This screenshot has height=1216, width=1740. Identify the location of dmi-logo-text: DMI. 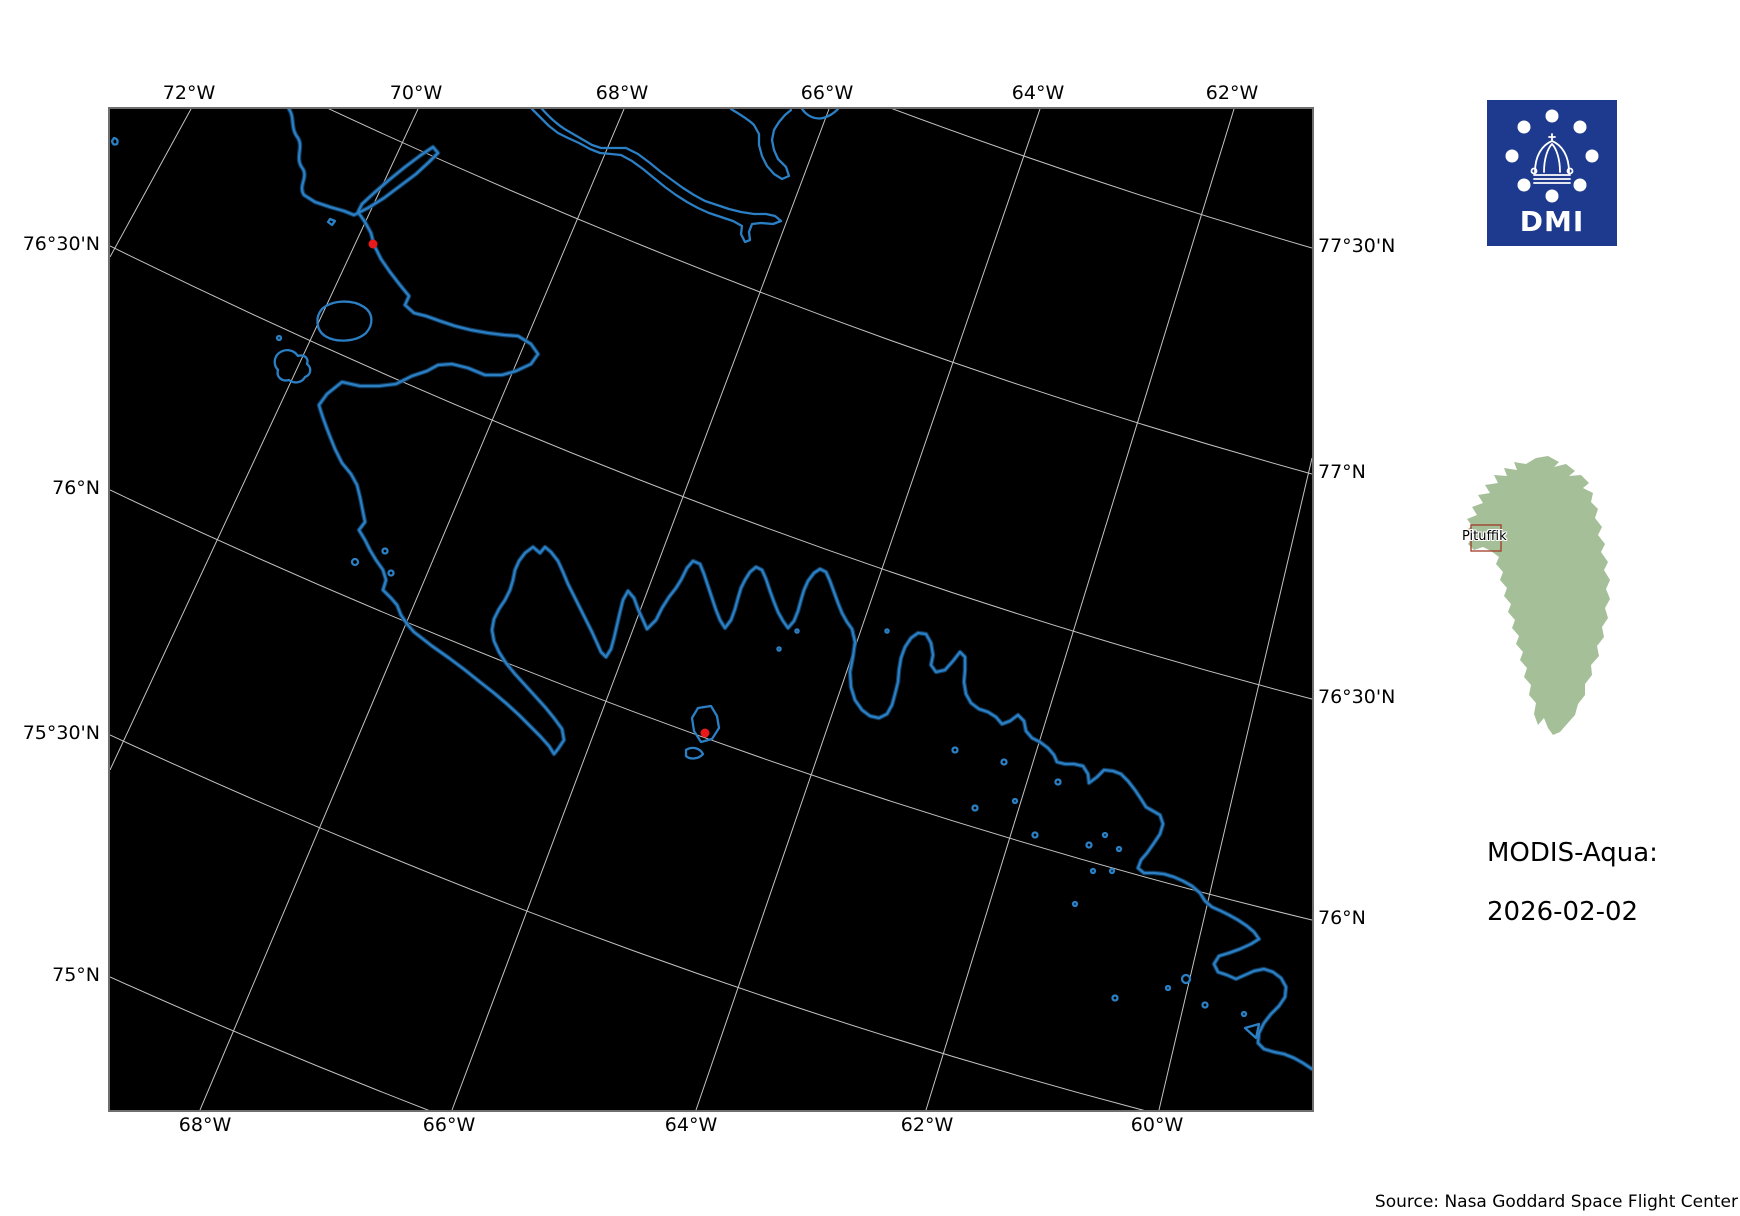
(1552, 221).